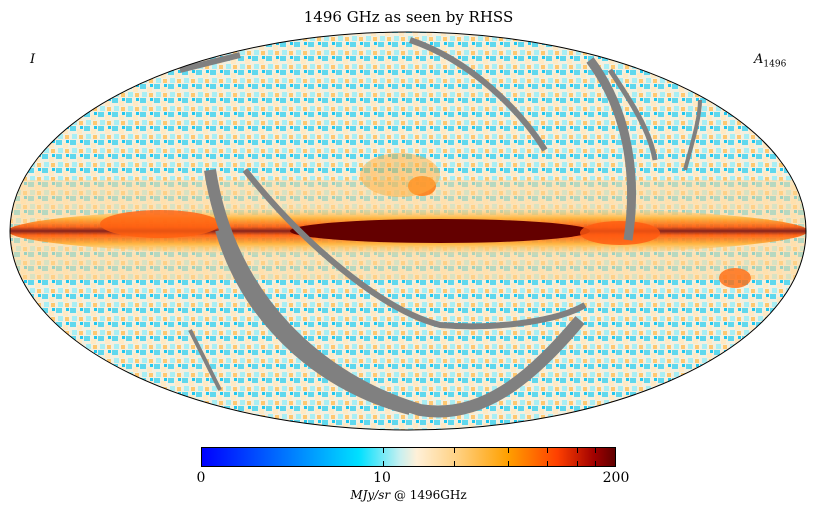  Describe the element at coordinates (201, 478) in the screenshot. I see `colorbar-min-label: 0` at that location.